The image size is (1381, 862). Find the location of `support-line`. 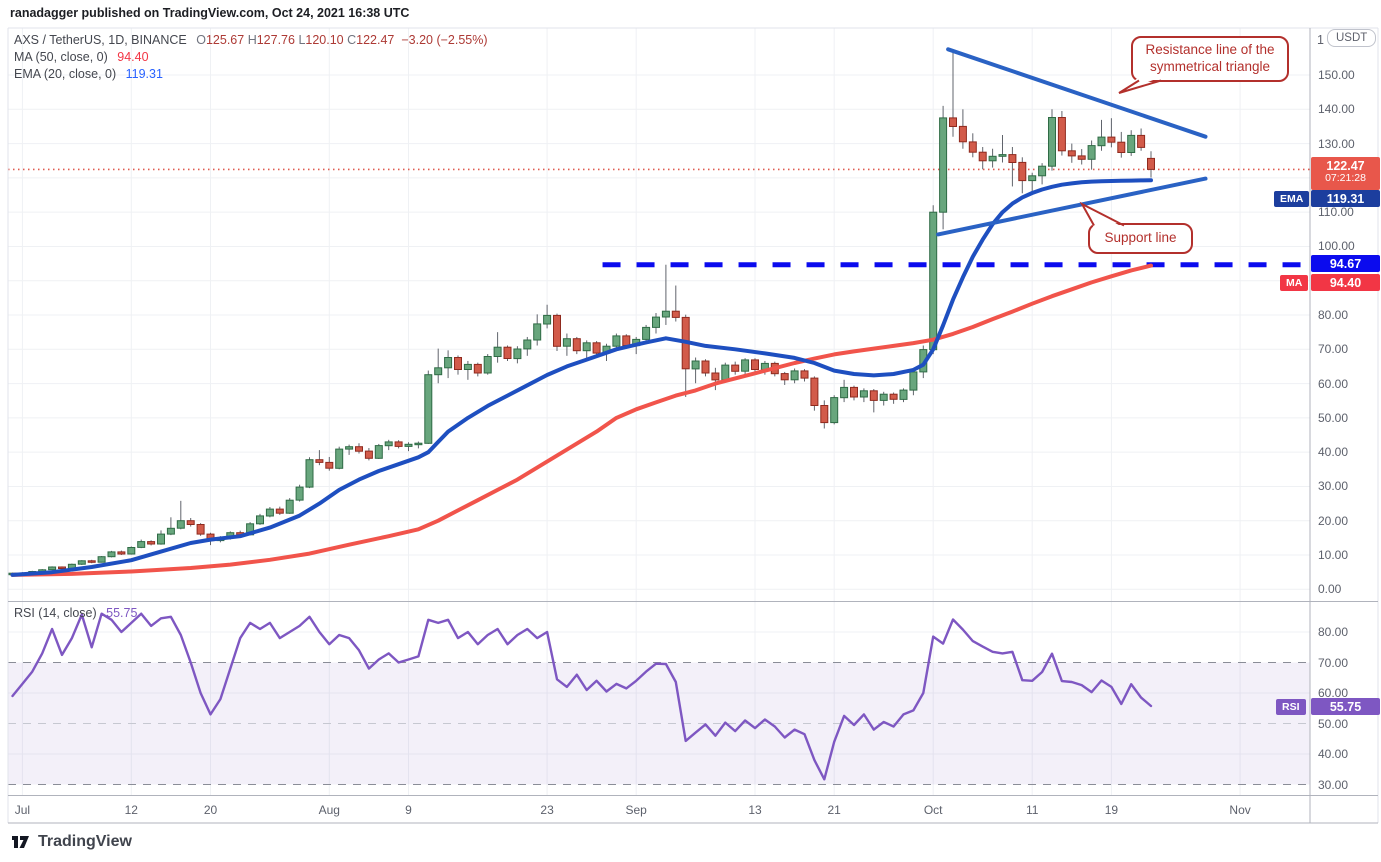

support-line is located at coordinates (1072, 206).